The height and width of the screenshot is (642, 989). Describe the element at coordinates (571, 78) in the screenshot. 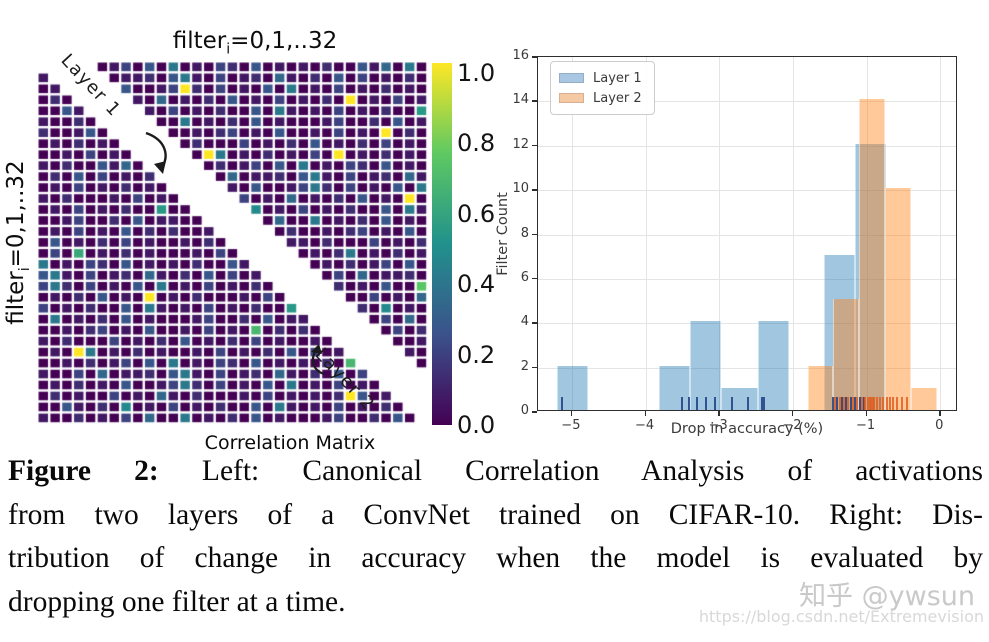

I see `layer1-swatch-icon` at that location.